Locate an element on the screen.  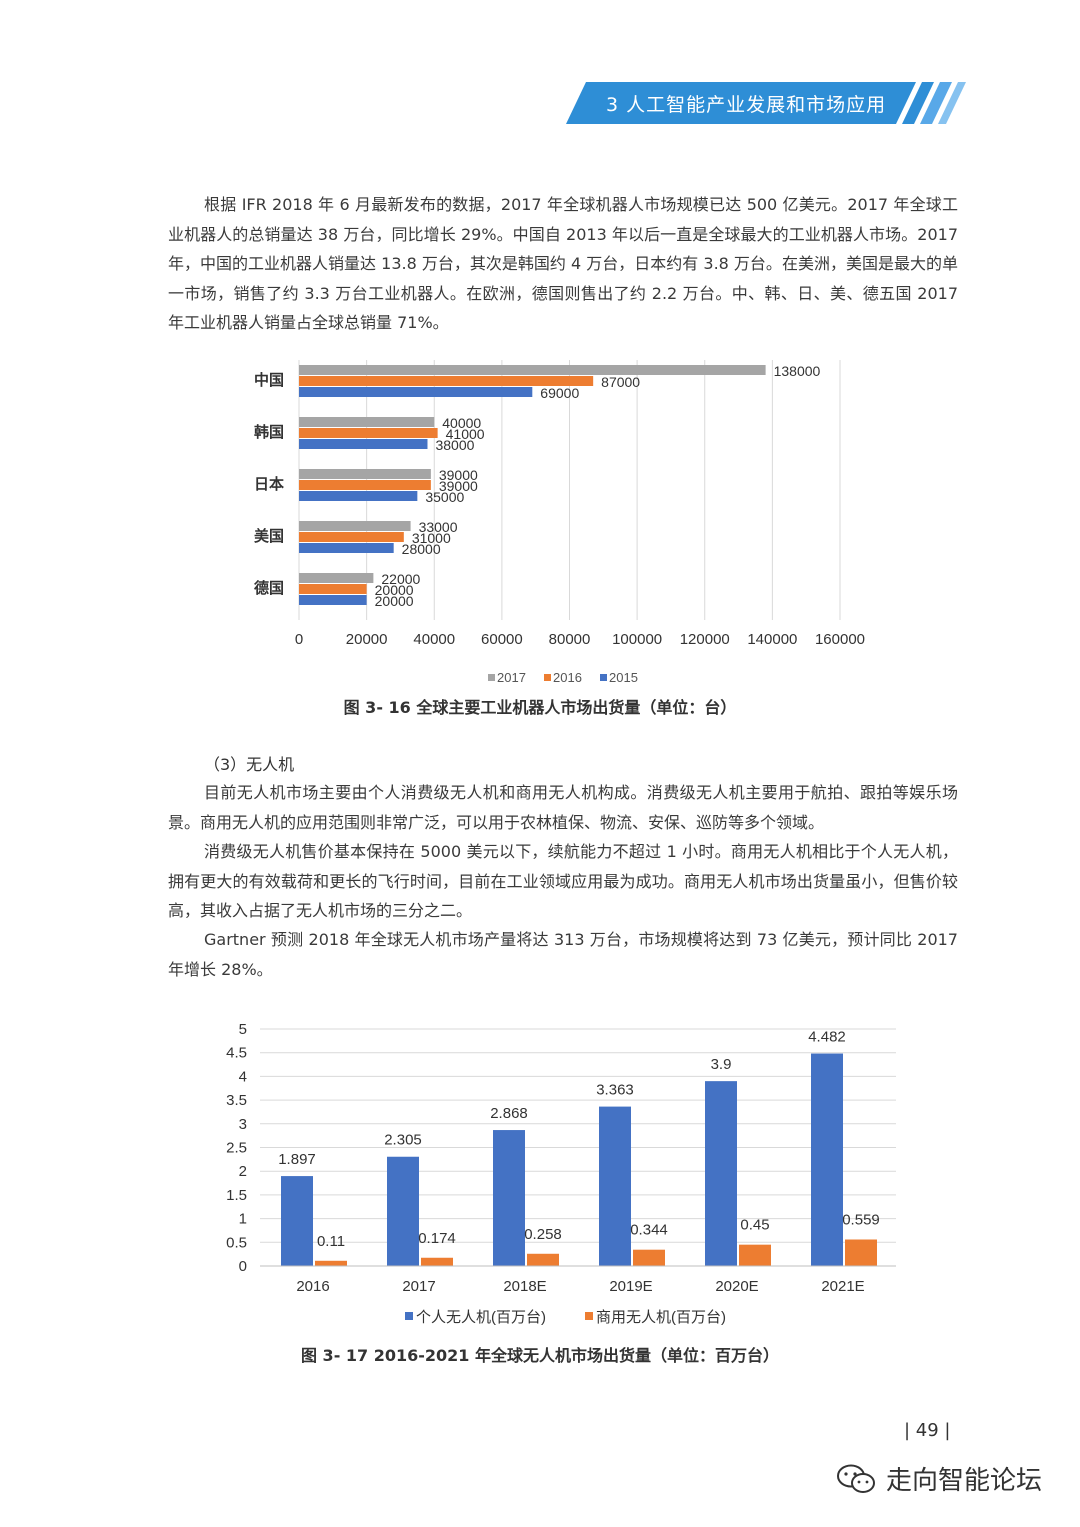
data-label: 28000 is located at coordinates (421, 549).